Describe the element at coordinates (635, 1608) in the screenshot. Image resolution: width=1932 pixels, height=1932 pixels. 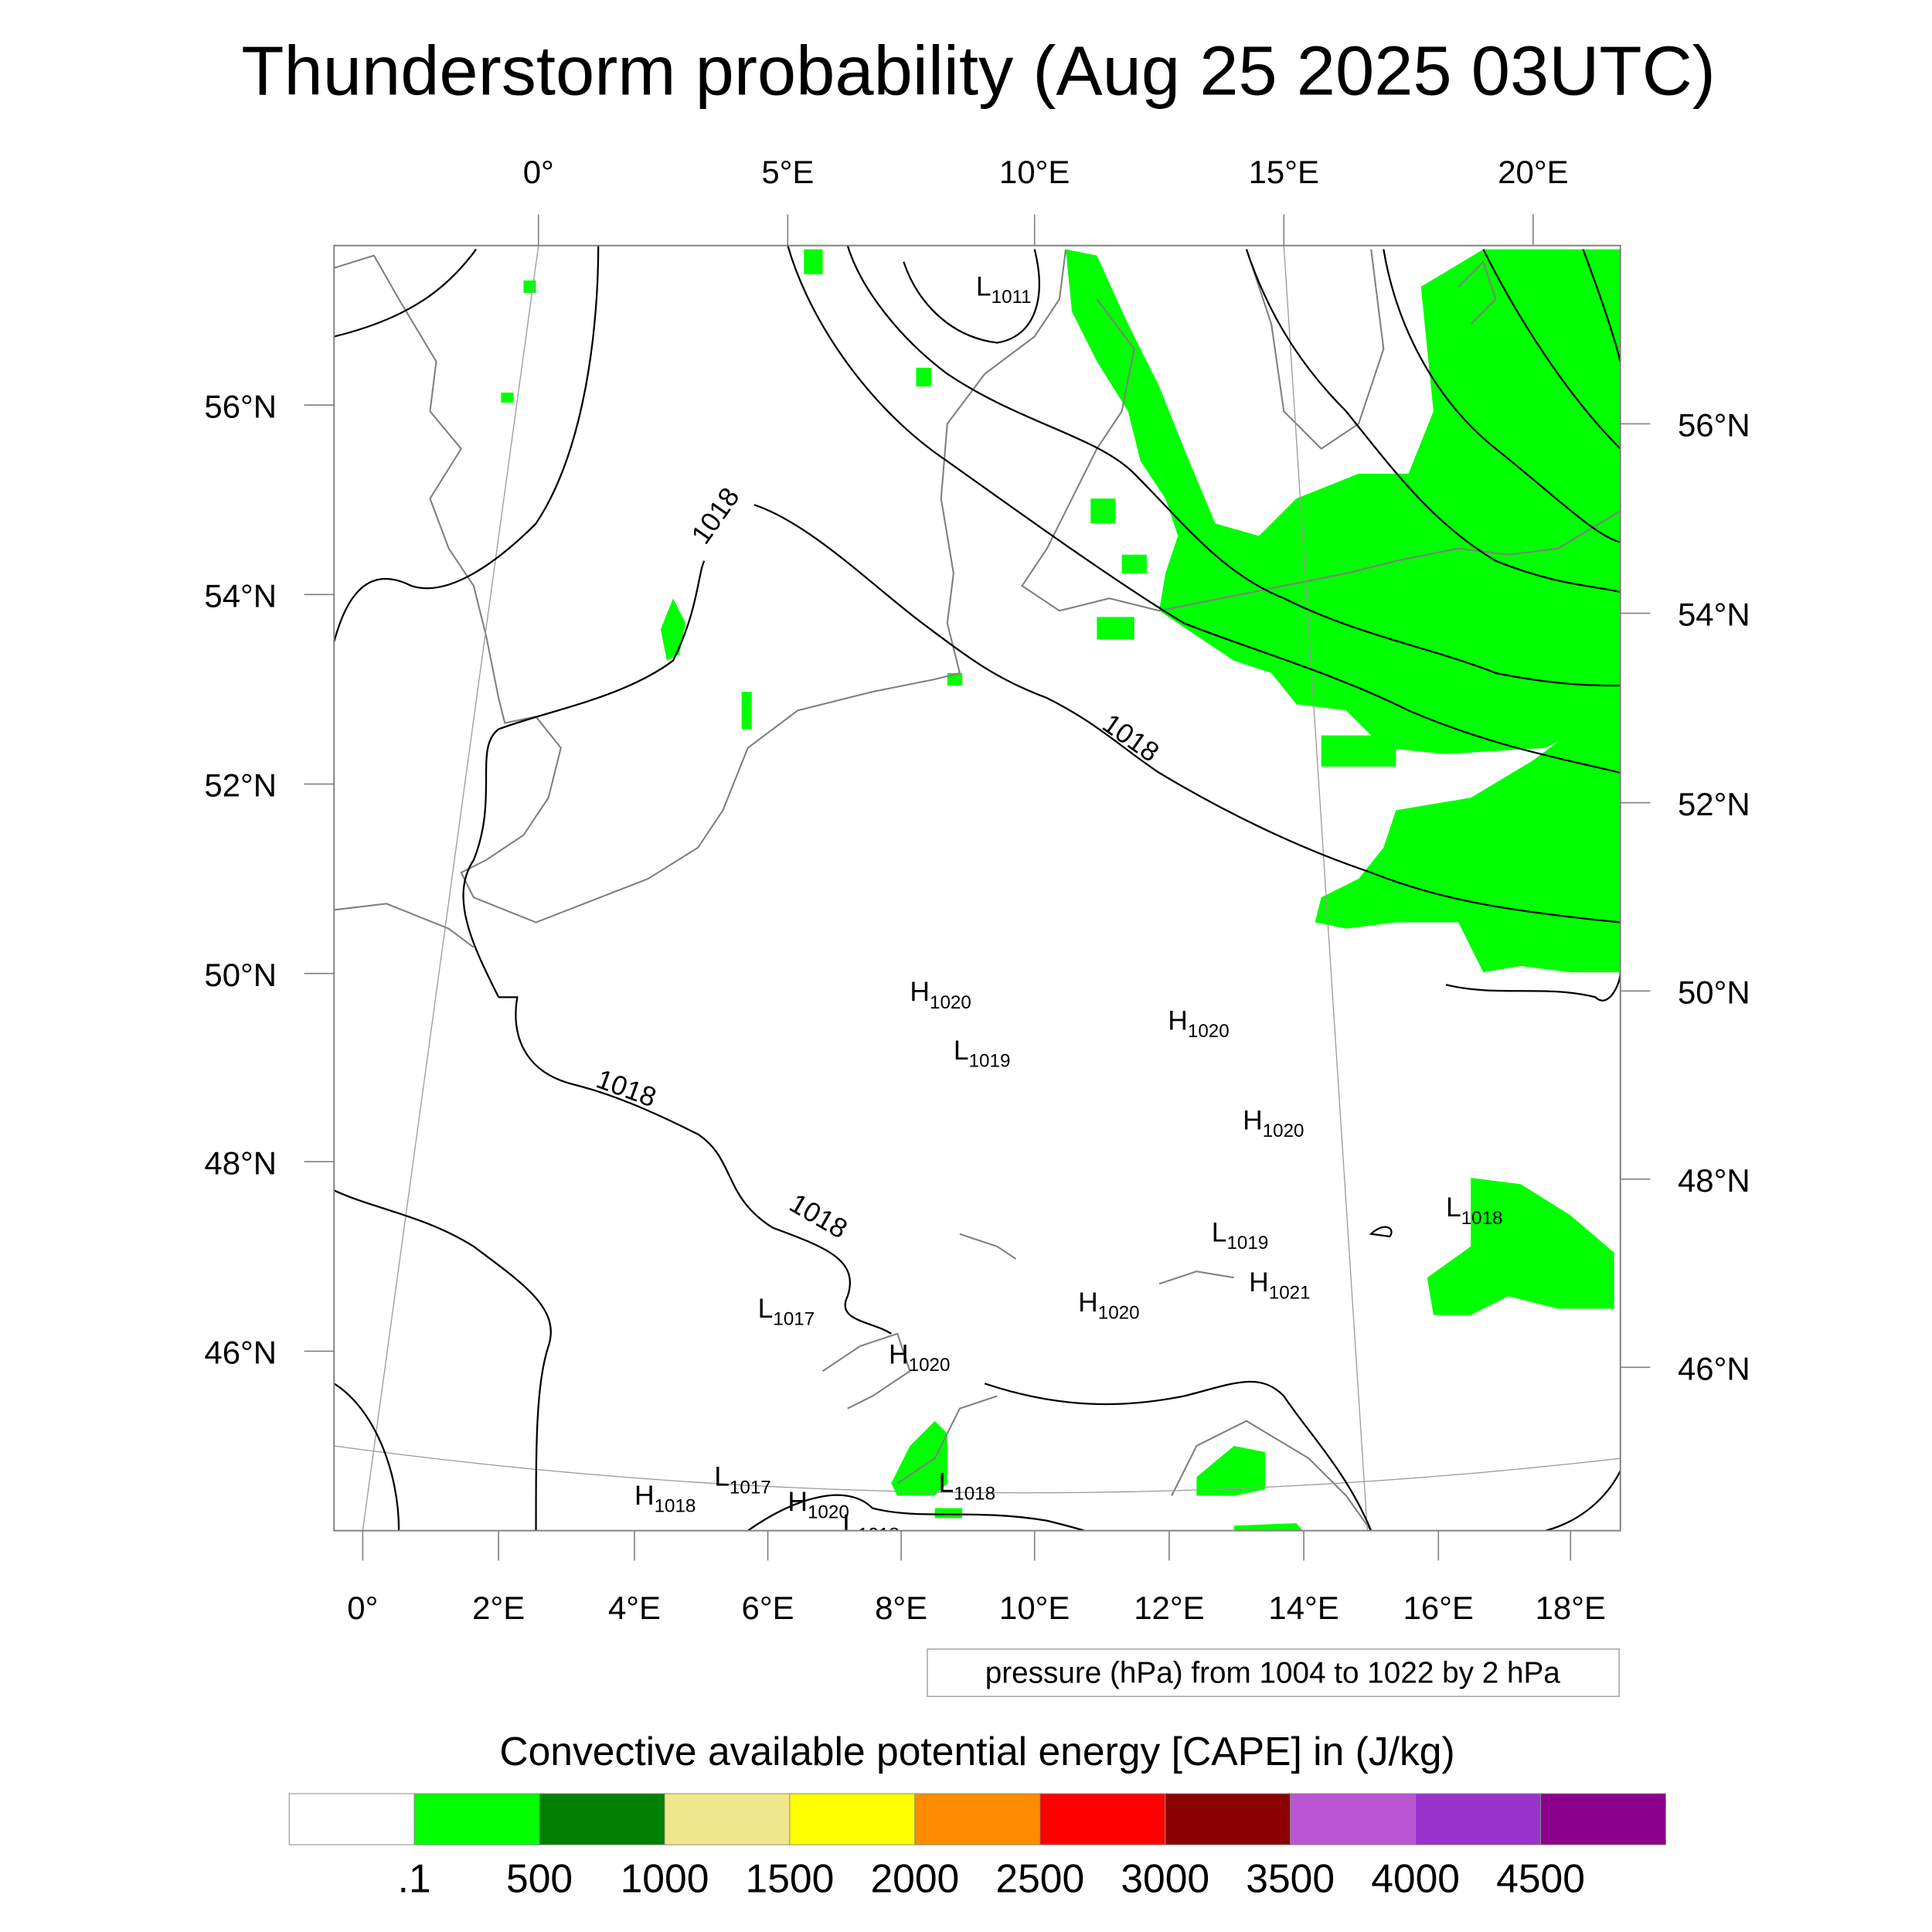
I see `bottom-lon-label: 4°E` at that location.